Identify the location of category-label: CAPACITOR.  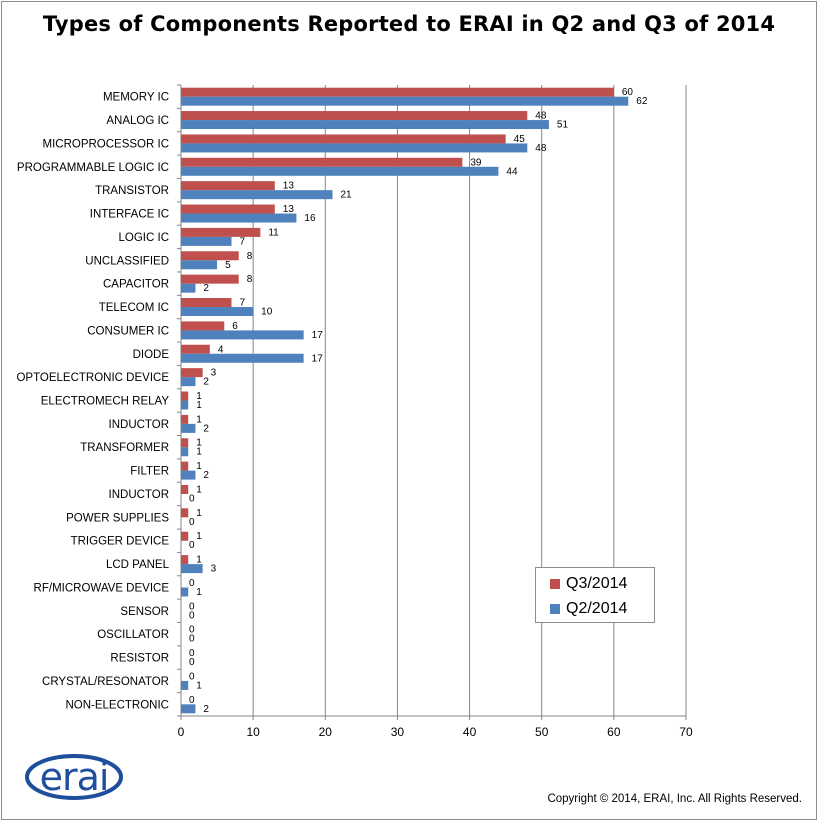
(136, 285).